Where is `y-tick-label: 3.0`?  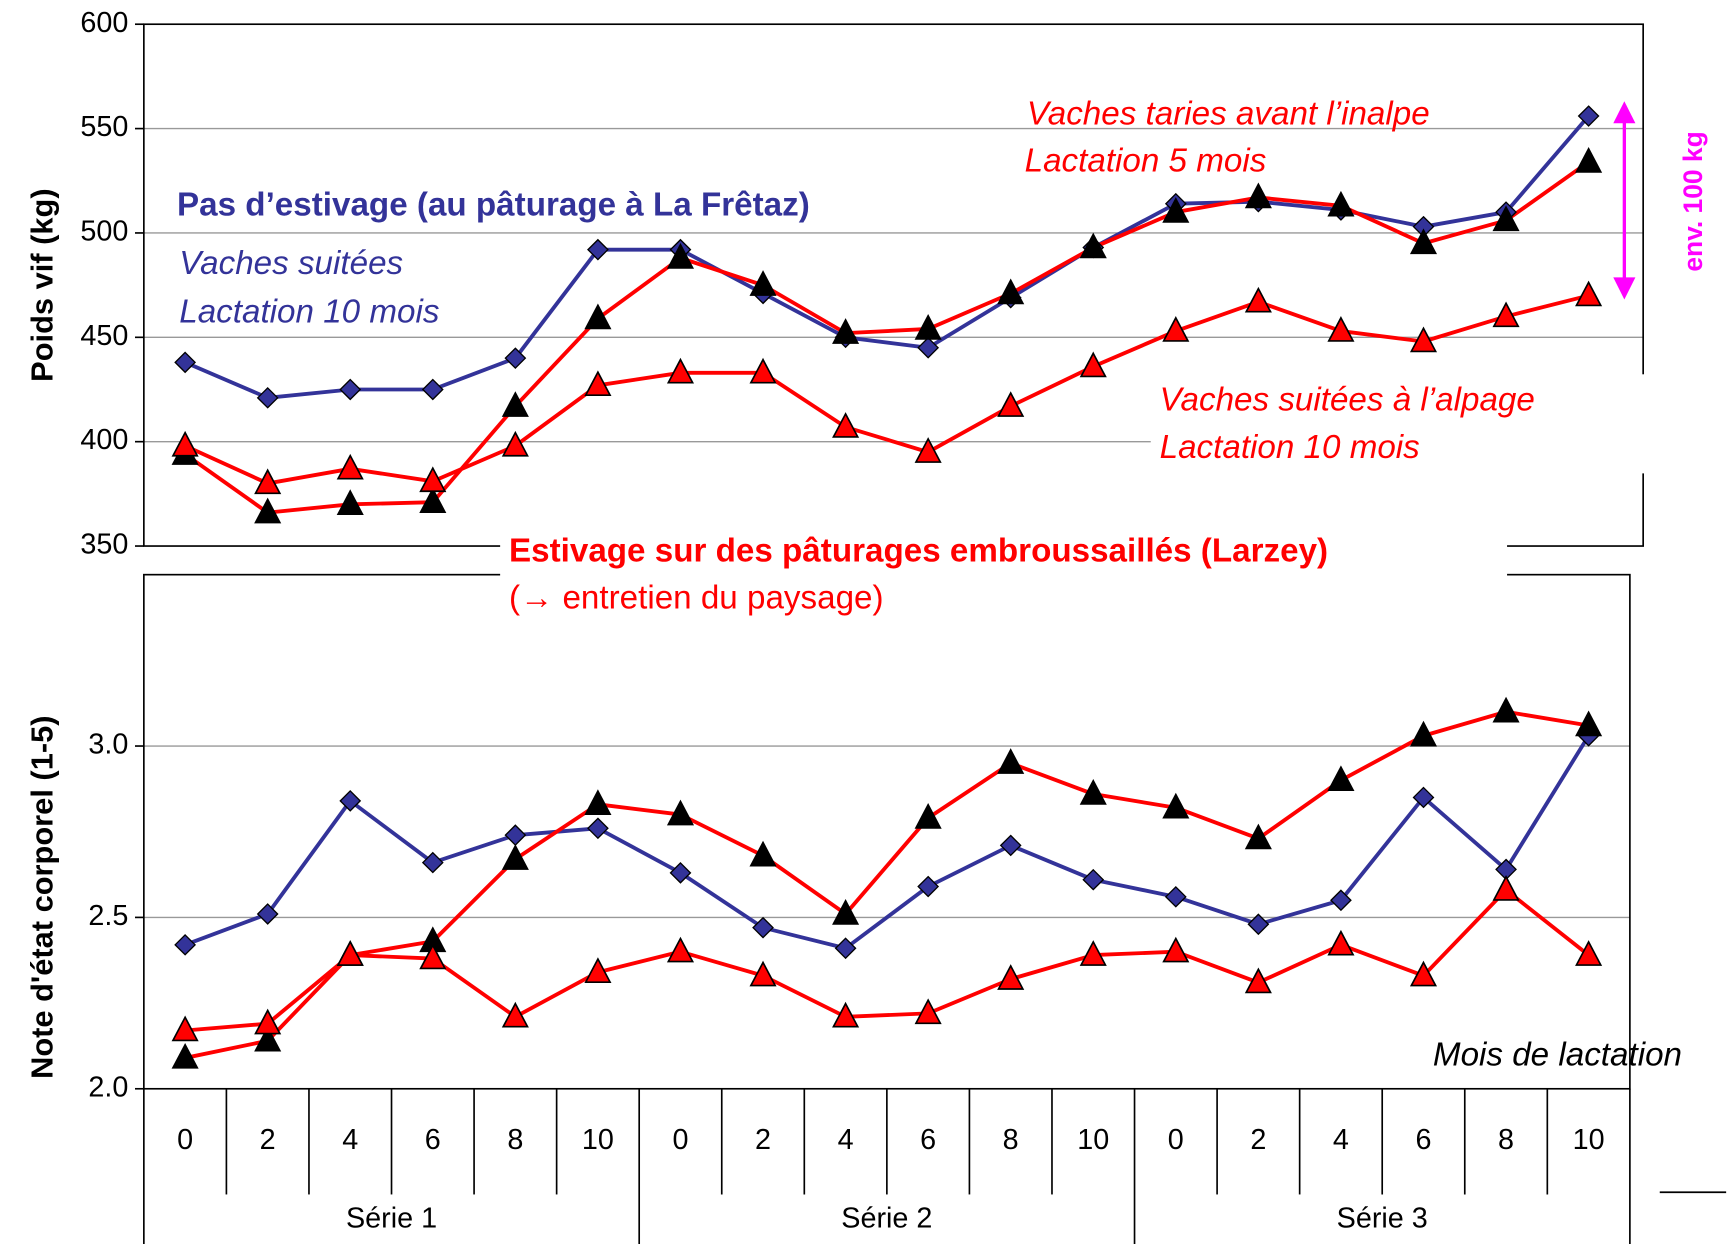
y-tick-label: 3.0 is located at coordinates (108, 745).